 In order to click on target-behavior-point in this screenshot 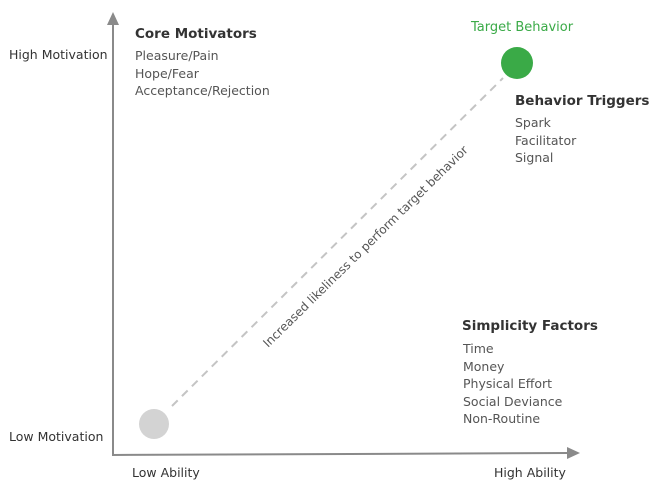, I will do `click(517, 63)`.